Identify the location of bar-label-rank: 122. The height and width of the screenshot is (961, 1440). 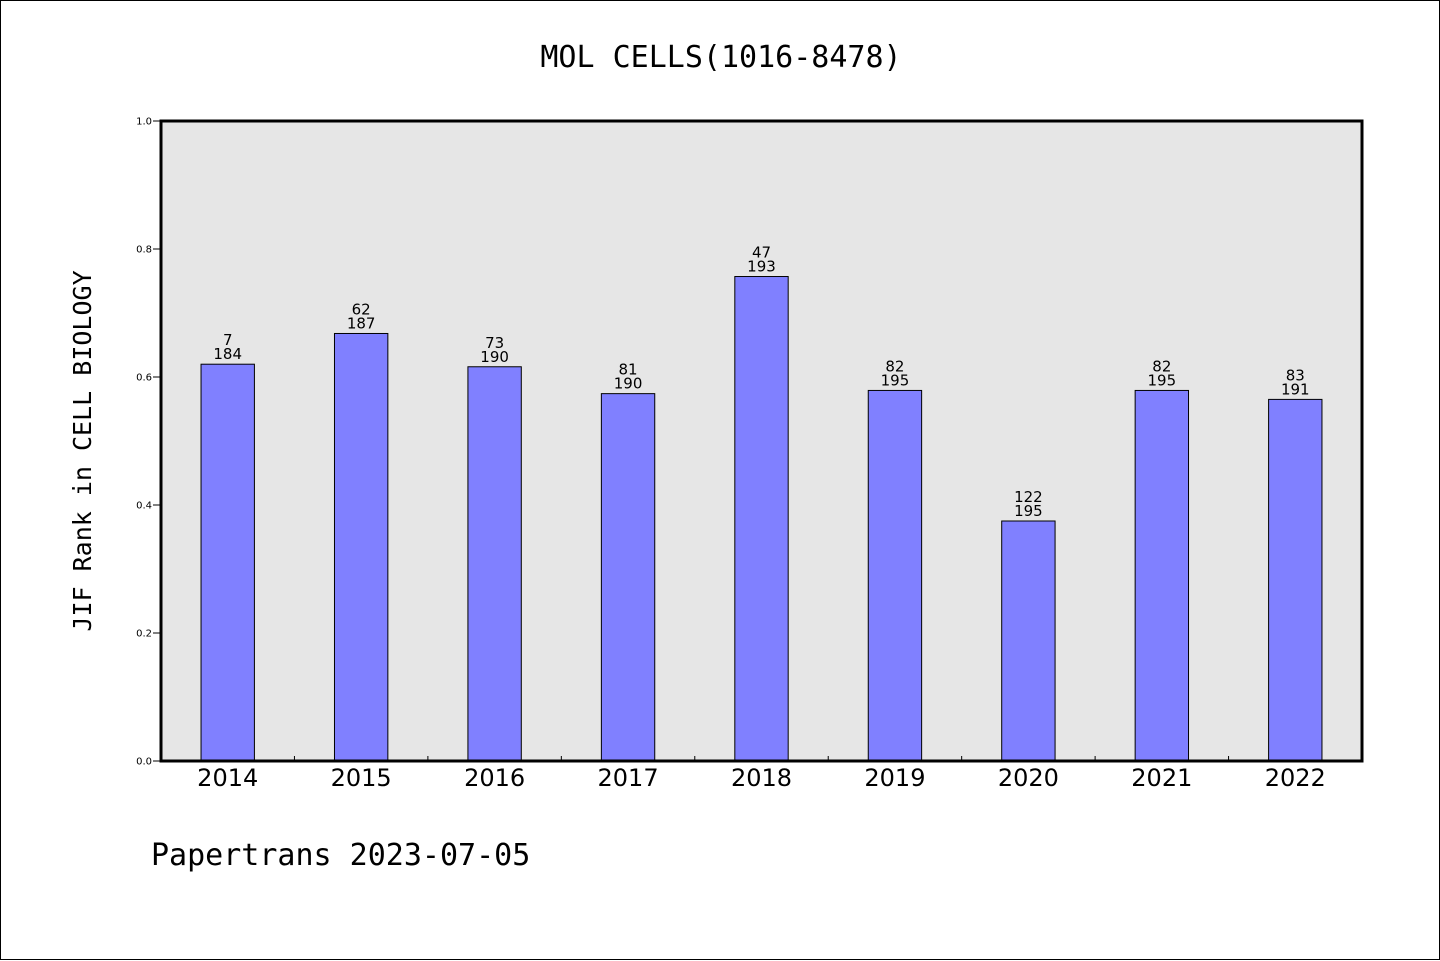
(1028, 497).